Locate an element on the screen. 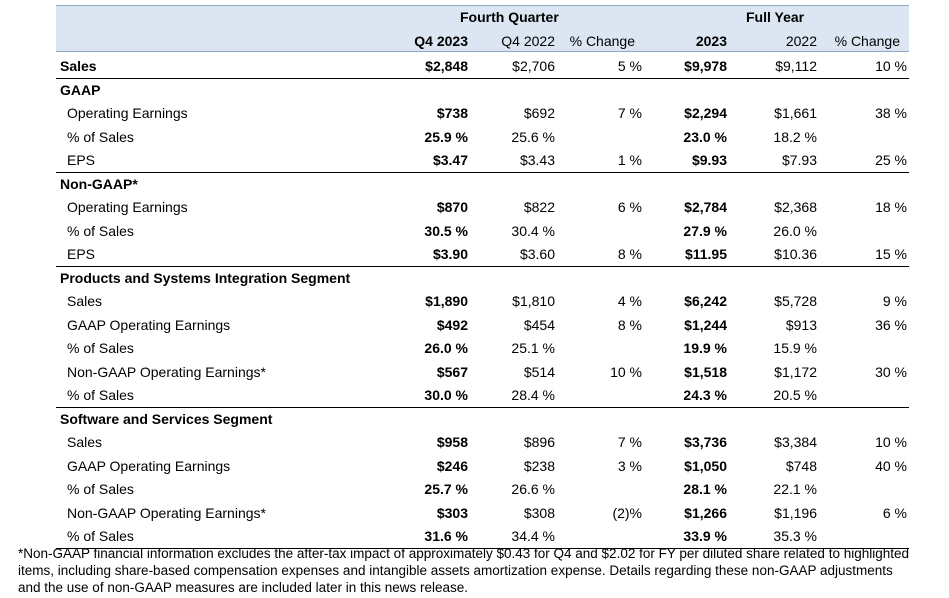  table-cell: 20.5 % is located at coordinates (795, 395).